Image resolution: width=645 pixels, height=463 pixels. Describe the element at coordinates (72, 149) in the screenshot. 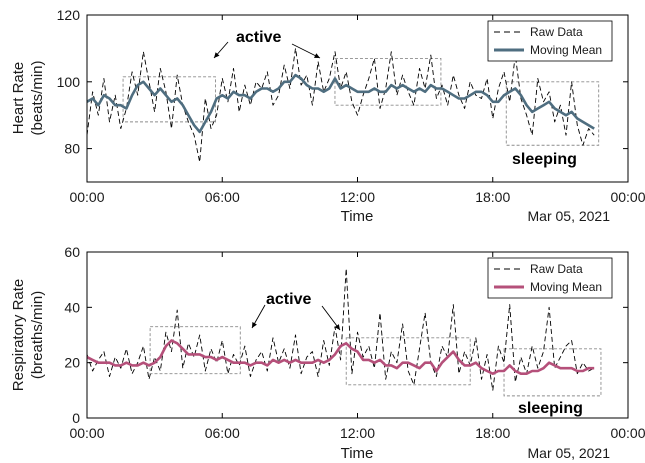

I see `y-tick-label: 80` at that location.